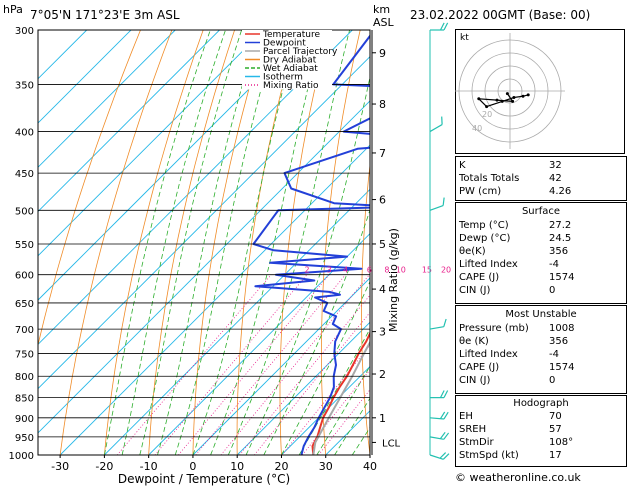 The width and height of the screenshot is (629, 486). I want to click on pressure-tick-label: 850, so click(24, 399).